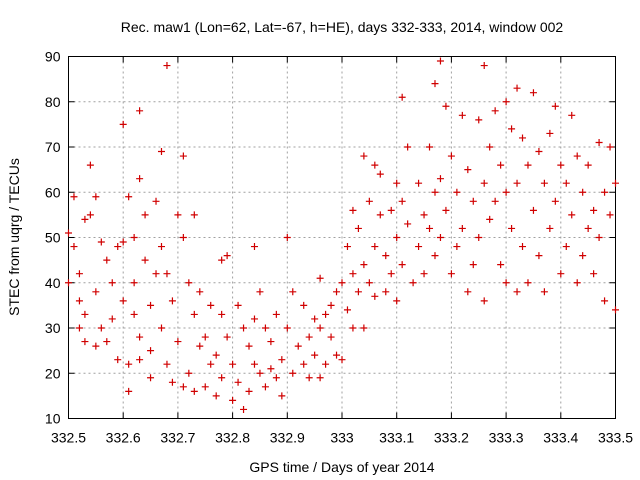 The width and height of the screenshot is (640, 480). I want to click on x-tick-label: 333.5, so click(615, 438).